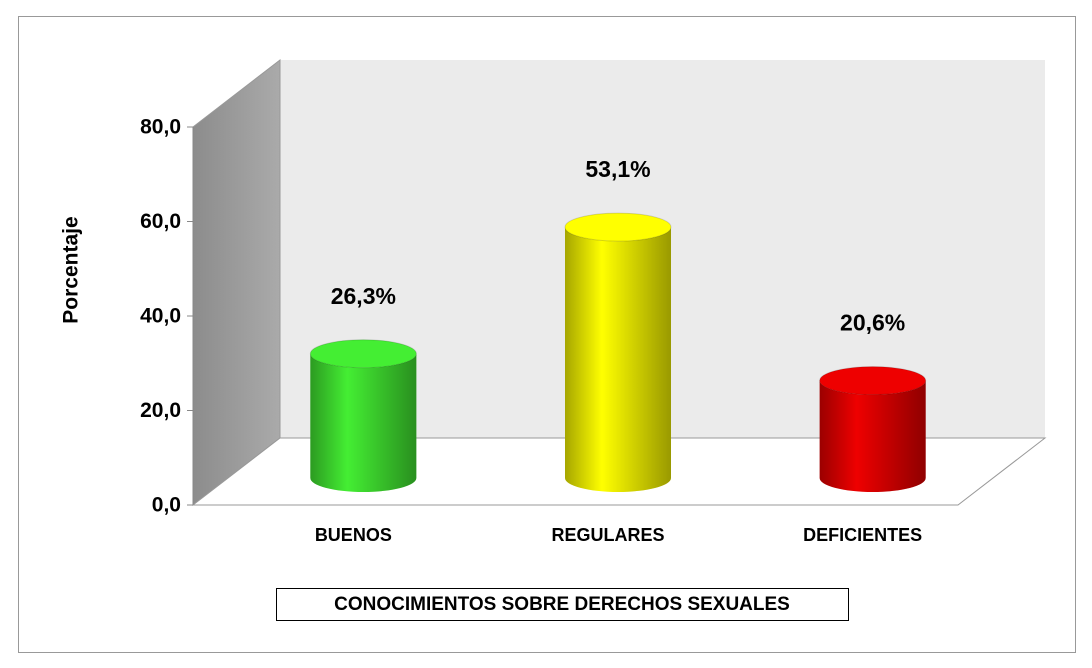  Describe the element at coordinates (607, 535) in the screenshot. I see `x-tick-label: REGULARES` at that location.